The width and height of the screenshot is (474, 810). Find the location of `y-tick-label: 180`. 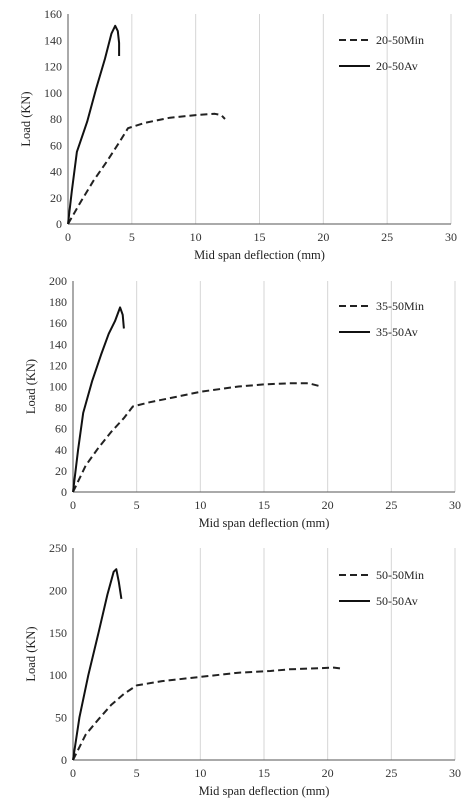

y-tick-label: 180 is located at coordinates (58, 302).